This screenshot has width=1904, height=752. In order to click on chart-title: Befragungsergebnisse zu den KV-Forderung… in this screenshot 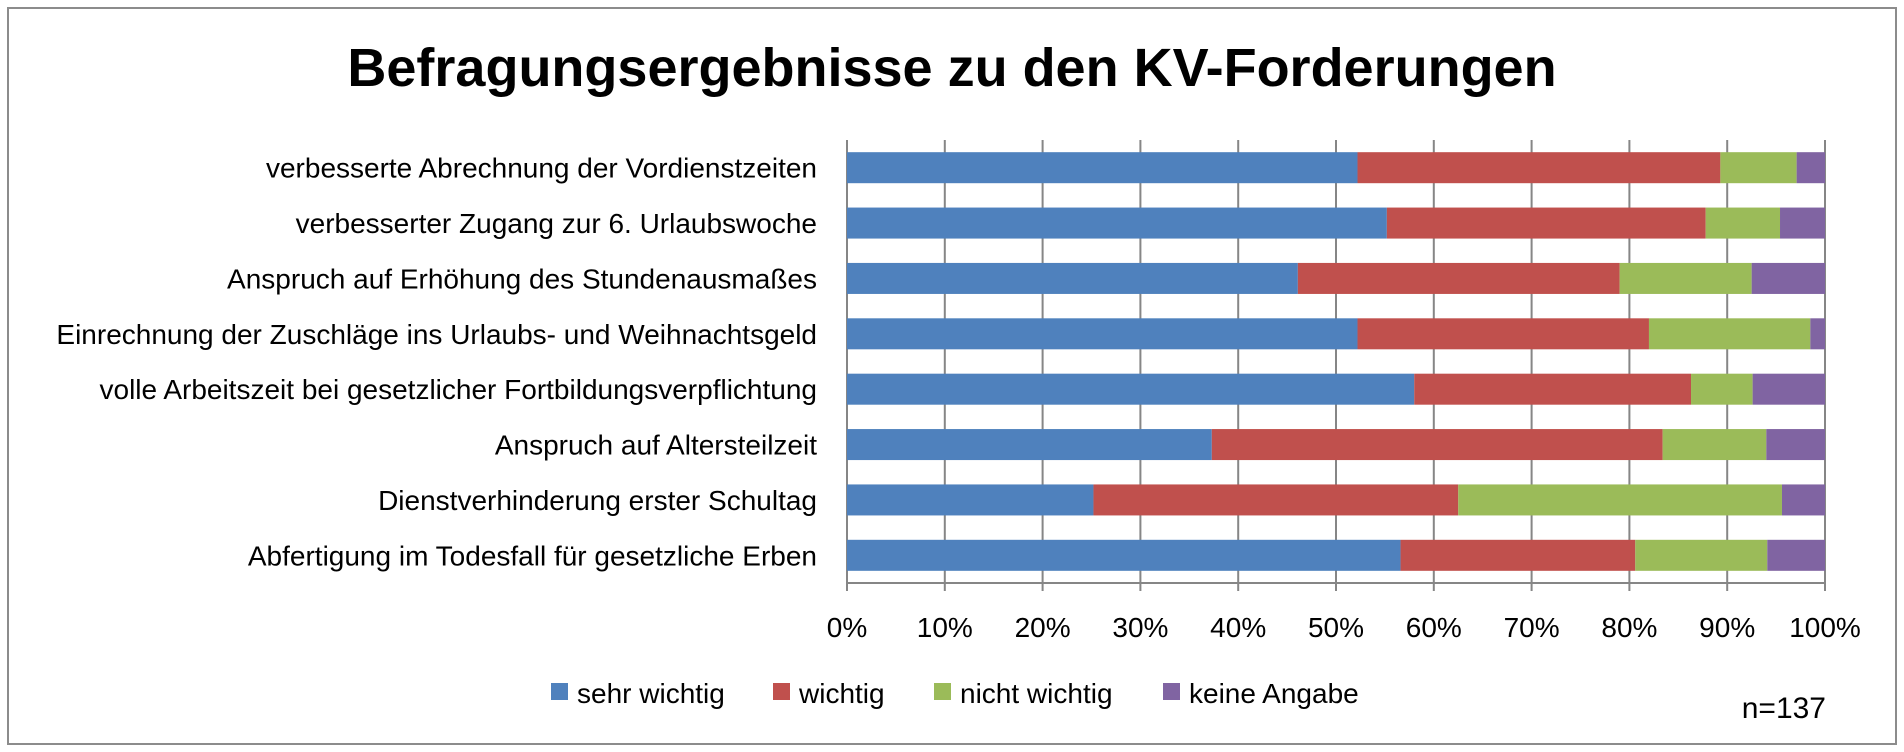, I will do `click(951, 68)`.